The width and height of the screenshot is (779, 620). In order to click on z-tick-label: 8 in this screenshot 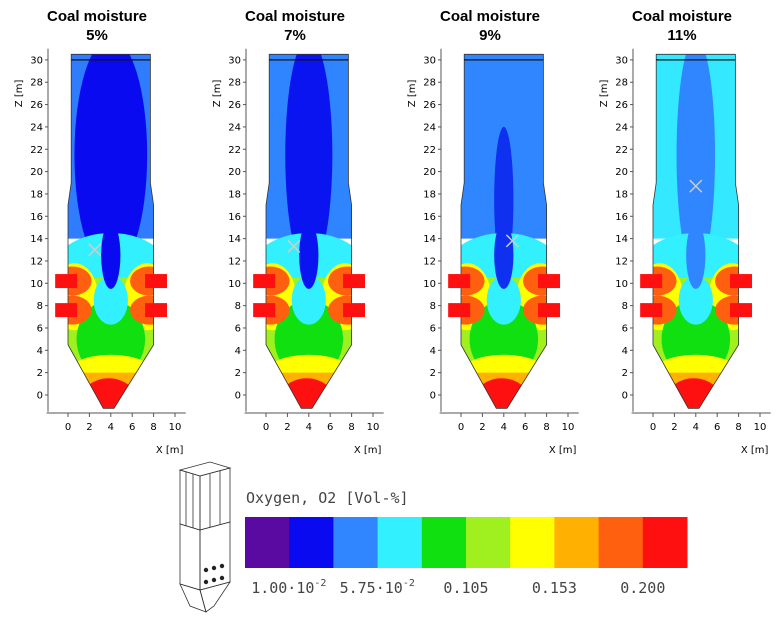, I will do `click(625, 306)`.